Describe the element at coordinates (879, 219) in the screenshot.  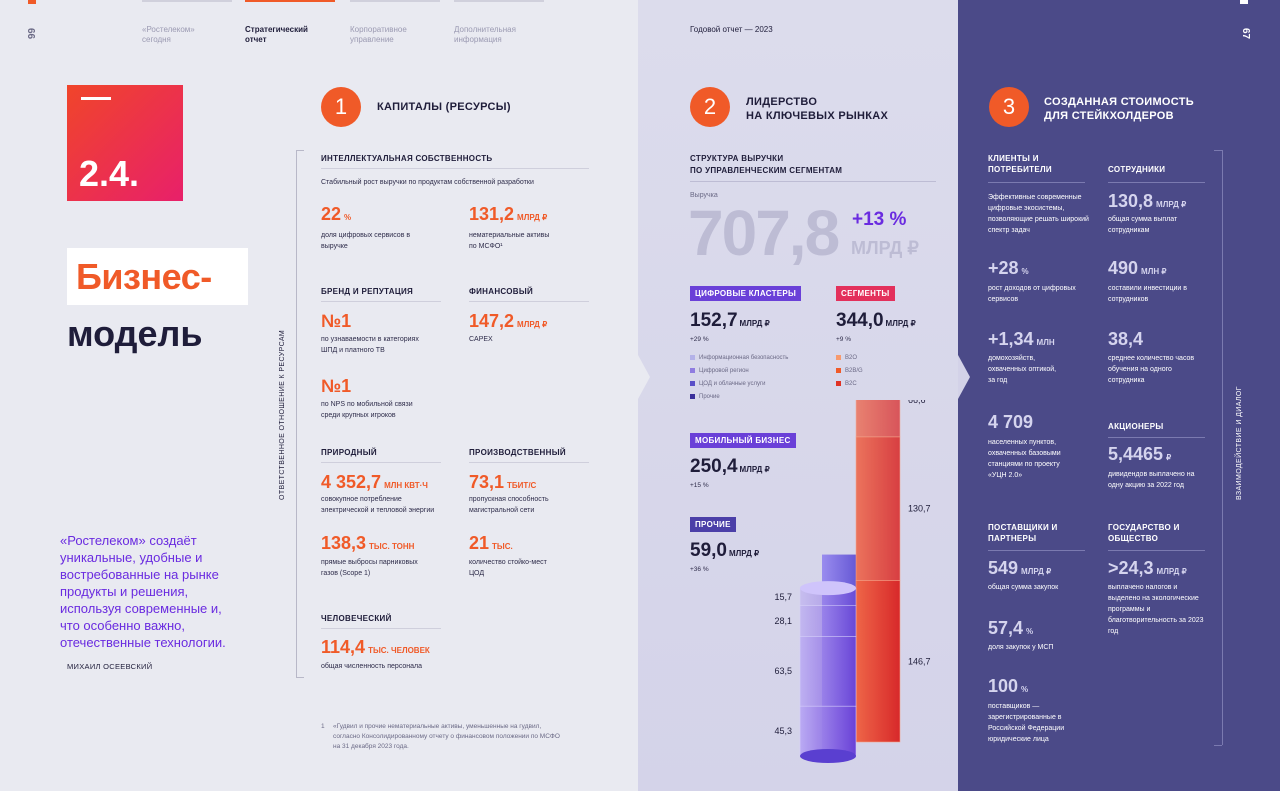
I see `revenue-growth: +13 %` at that location.